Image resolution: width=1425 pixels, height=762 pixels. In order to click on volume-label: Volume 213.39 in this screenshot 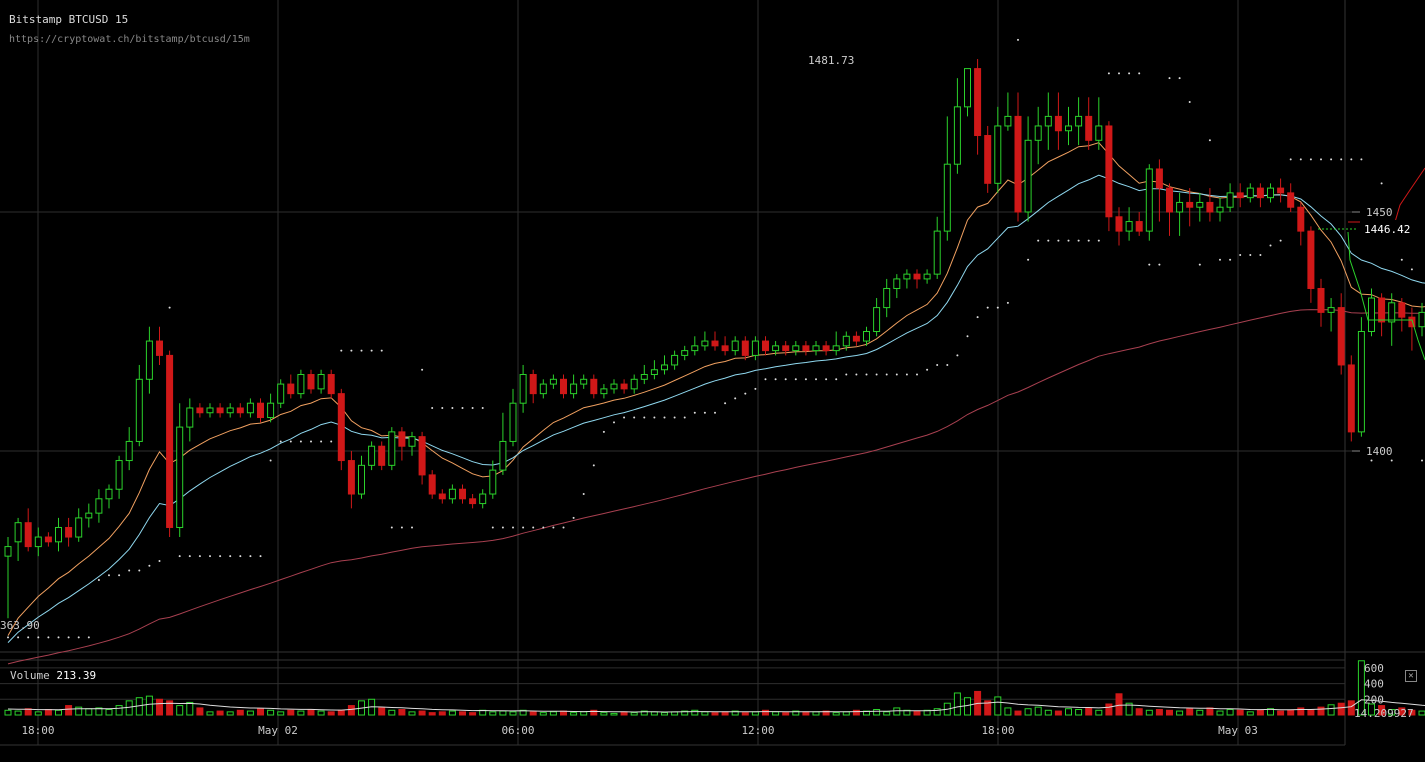, I will do `click(53, 675)`.